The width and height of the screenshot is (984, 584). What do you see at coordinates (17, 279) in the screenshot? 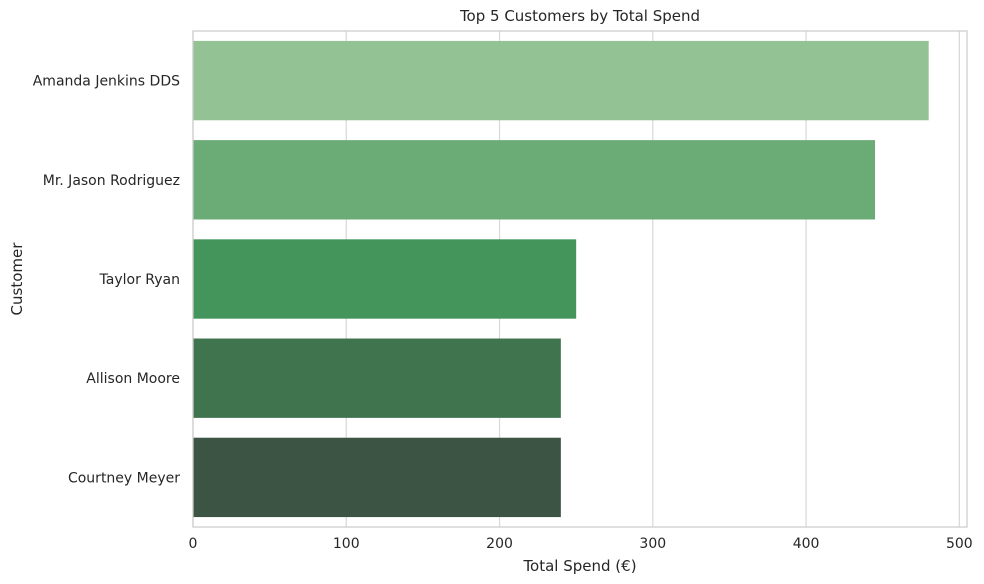
I see `y-axis-title: Customer` at bounding box center [17, 279].